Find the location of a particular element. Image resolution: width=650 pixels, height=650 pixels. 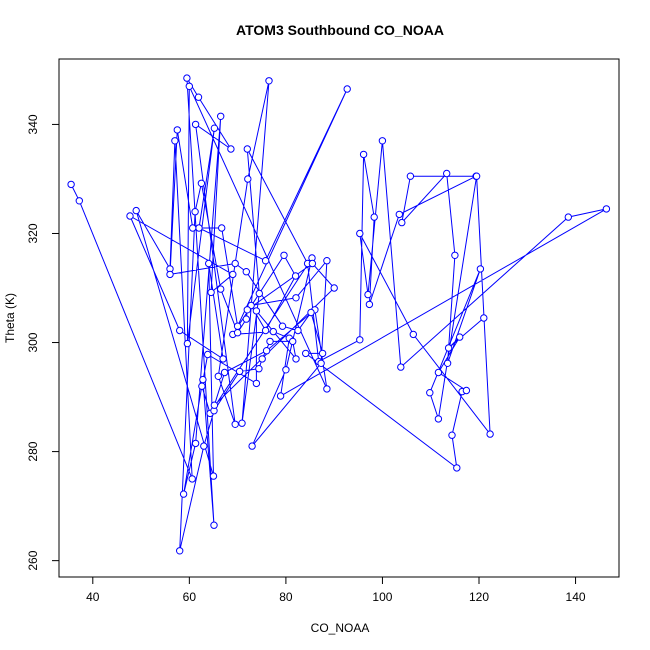

y-tick-label: 280 is located at coordinates (33, 451).